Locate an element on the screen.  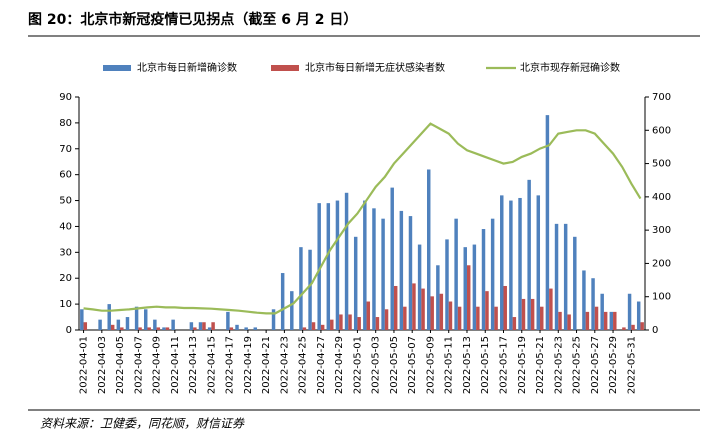
y-tick-label: 50 is located at coordinates (65, 201).